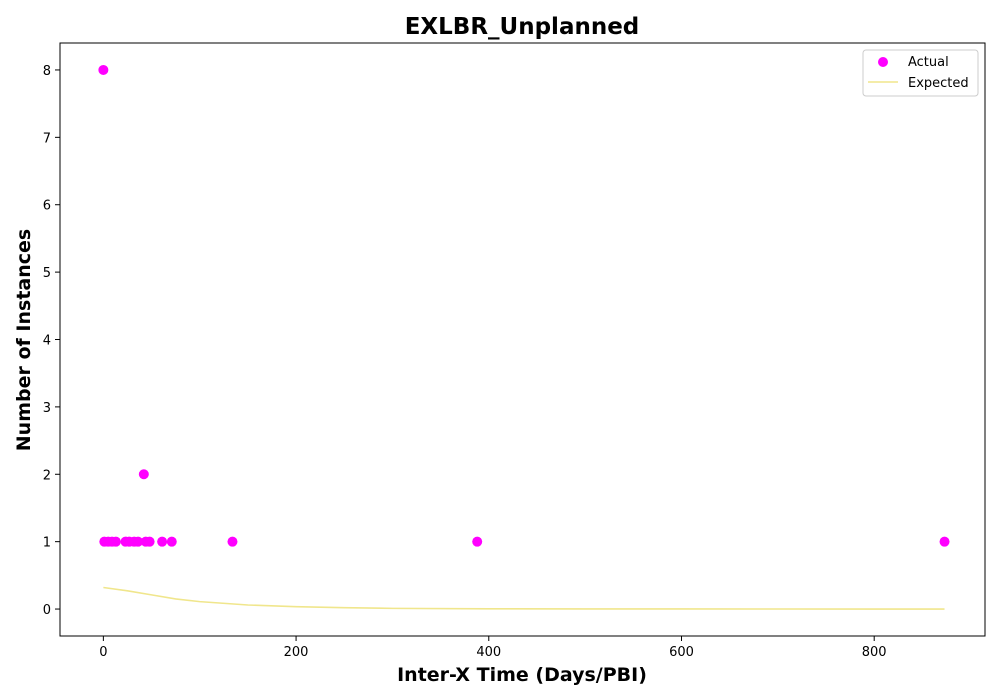  I want to click on legend-expected-label: Expected, so click(938, 83).